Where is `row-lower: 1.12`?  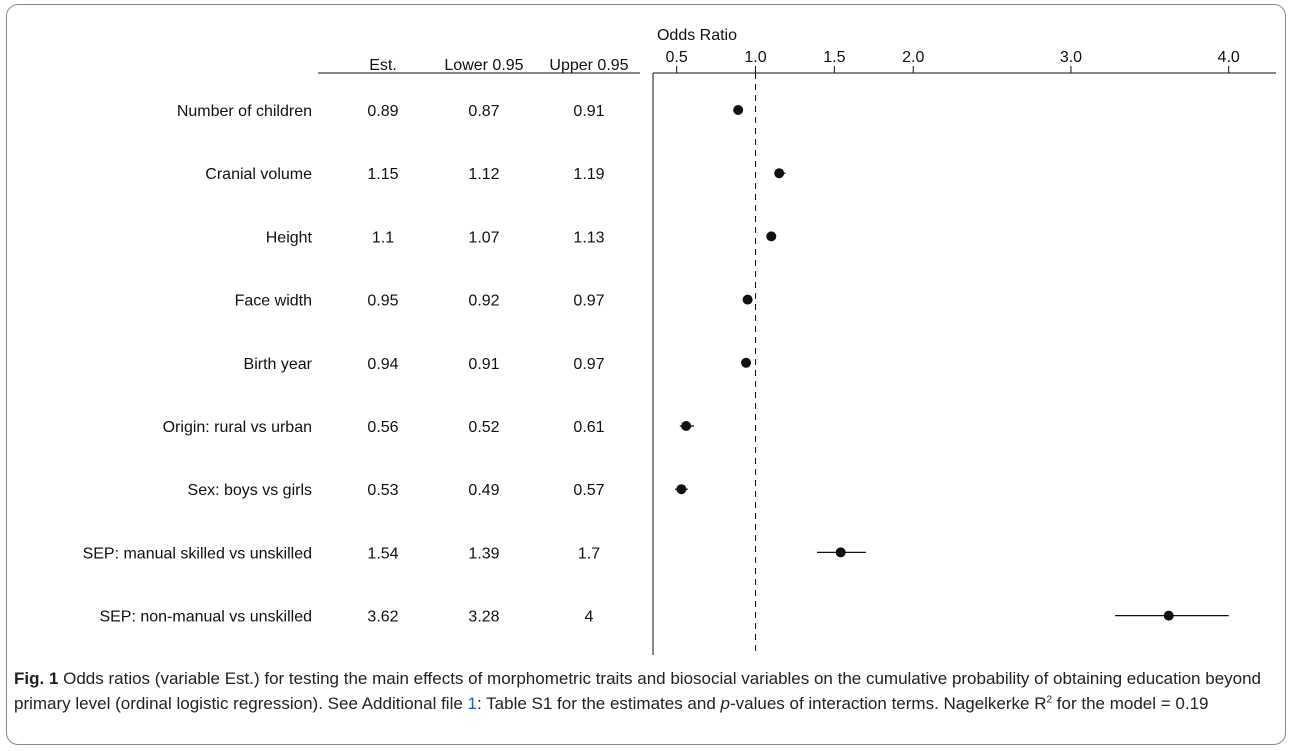 row-lower: 1.12 is located at coordinates (483, 174).